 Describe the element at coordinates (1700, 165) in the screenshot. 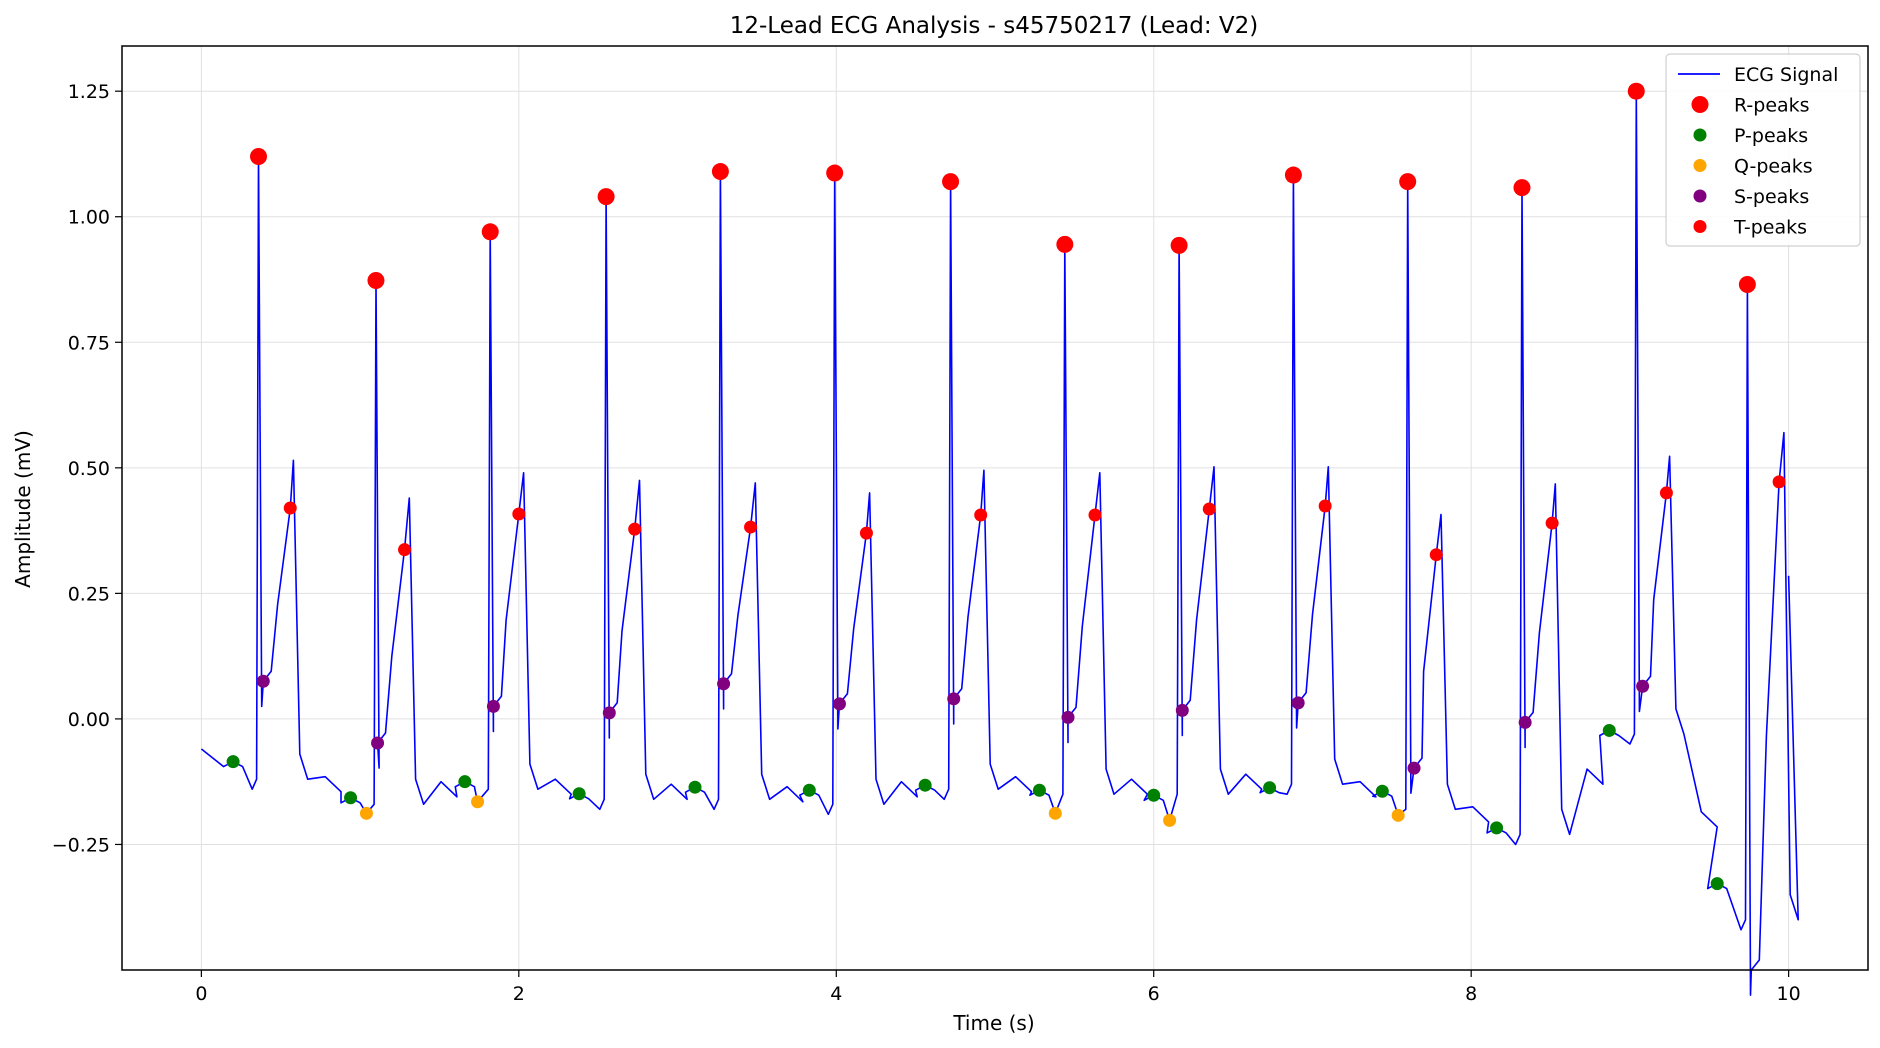

I see `legend-q-peaks-swatch` at that location.